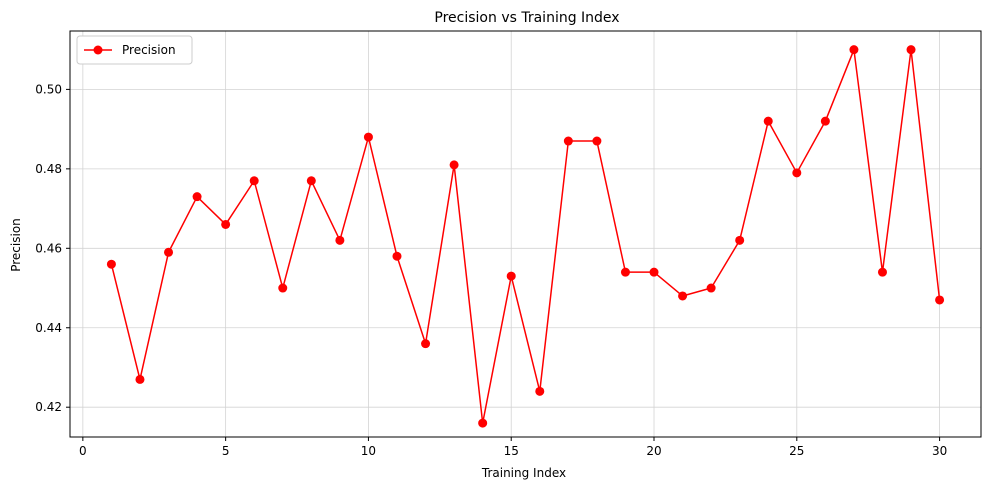 The image size is (989, 490). What do you see at coordinates (48, 89) in the screenshot?
I see `y-tick-label: 0.50` at bounding box center [48, 89].